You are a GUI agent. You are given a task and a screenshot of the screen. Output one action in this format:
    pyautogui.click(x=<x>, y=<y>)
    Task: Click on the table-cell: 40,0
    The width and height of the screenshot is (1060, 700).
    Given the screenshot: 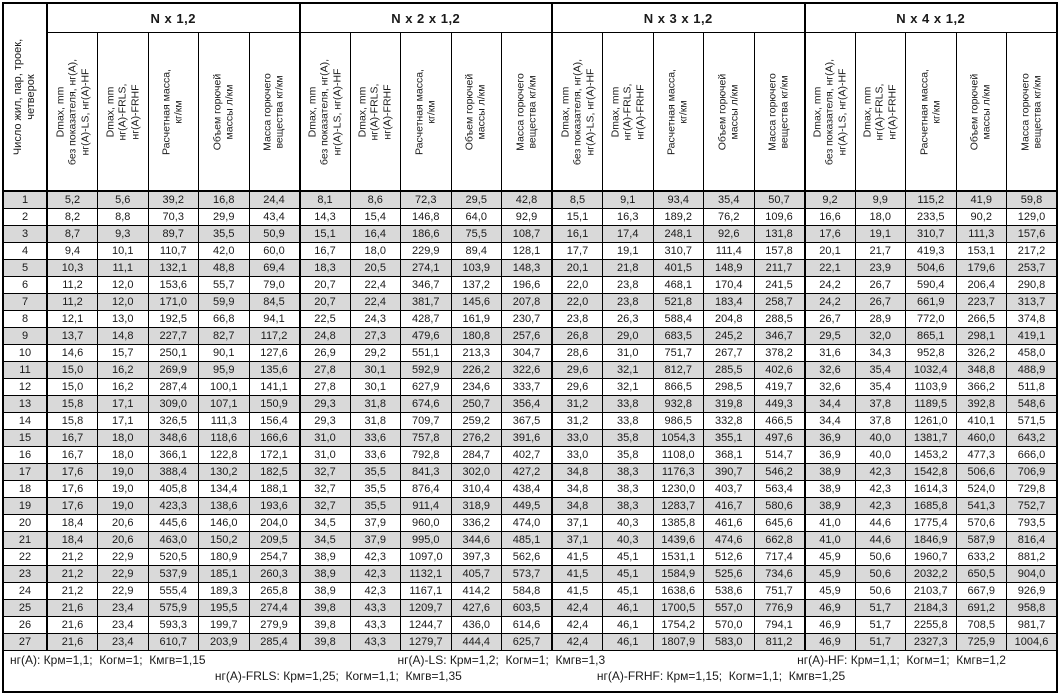 What is the action you would take?
    pyautogui.click(x=880, y=455)
    